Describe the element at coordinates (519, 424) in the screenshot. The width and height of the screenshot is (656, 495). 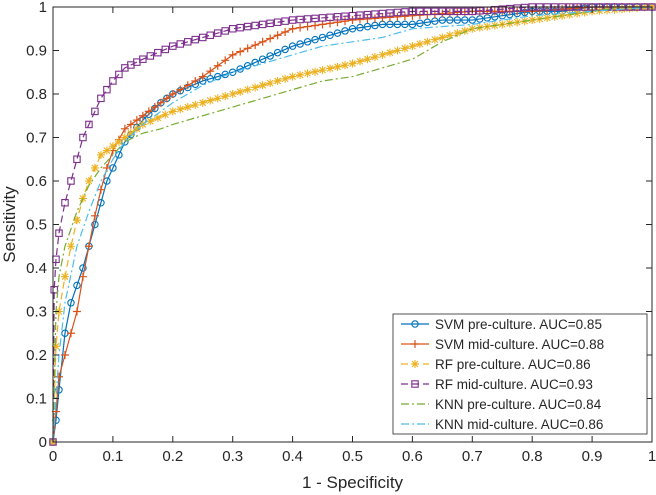
I see `legend-label: KNN mid-culture. AUC=0.86` at that location.